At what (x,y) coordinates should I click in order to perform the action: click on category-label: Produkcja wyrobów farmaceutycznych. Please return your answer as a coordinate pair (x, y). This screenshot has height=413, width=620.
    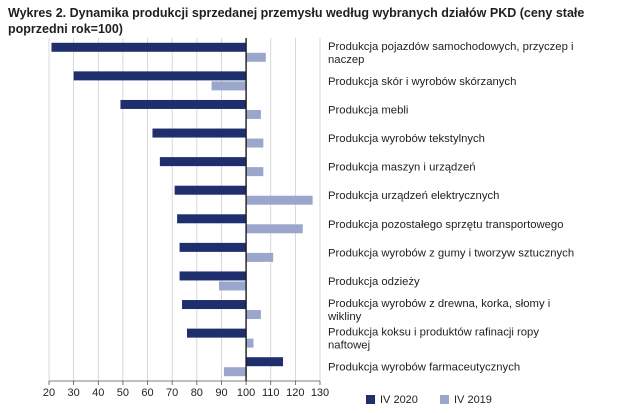
    Looking at the image, I should click on (424, 368).